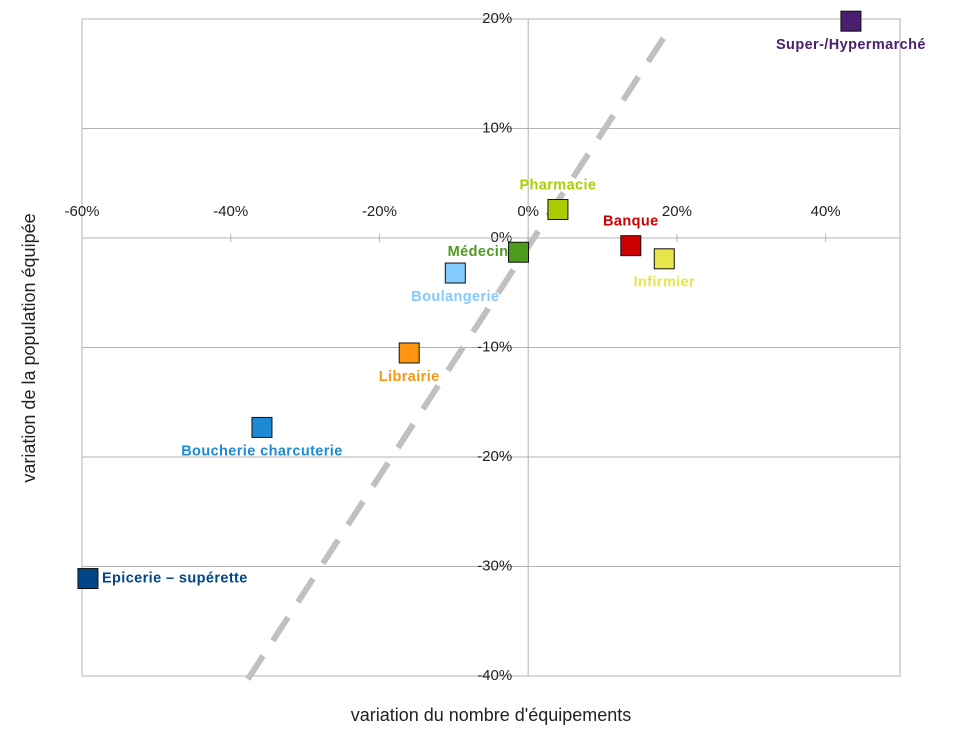 The height and width of the screenshot is (730, 955). I want to click on point-label: Banque, so click(631, 221).